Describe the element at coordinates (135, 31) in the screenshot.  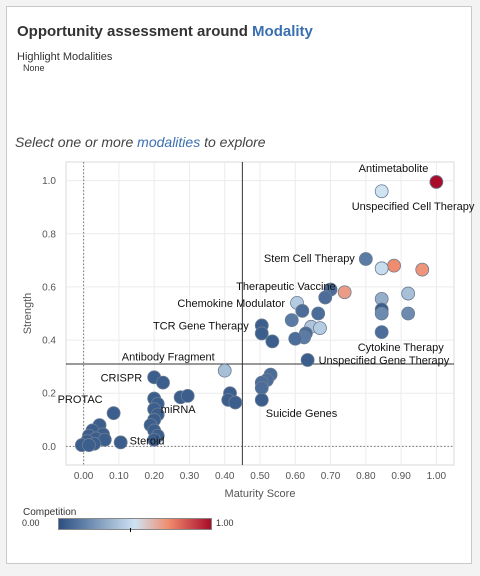
I see `title-prefix: Opportunity assessment around` at that location.